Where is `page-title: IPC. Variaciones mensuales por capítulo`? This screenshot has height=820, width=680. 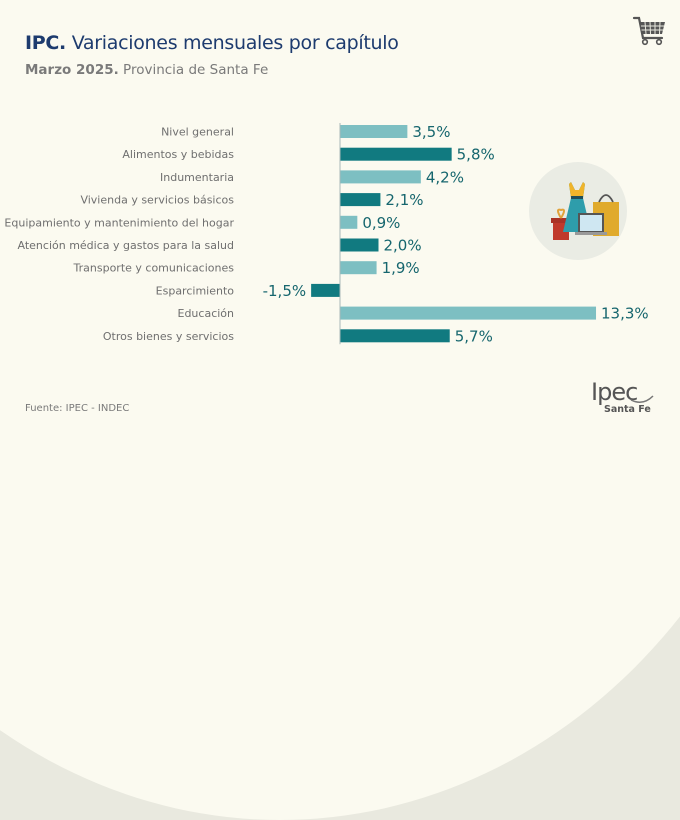 page-title: IPC. Variaciones mensuales por capítulo is located at coordinates (212, 43).